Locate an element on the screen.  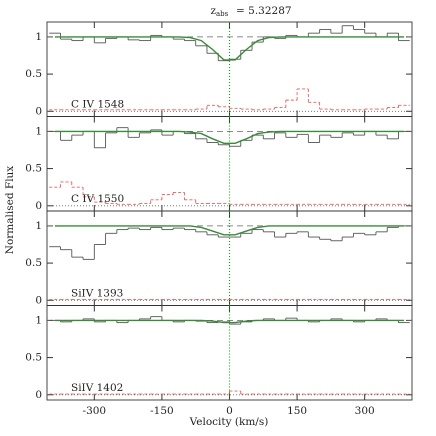
panel-label: C IV 1550 is located at coordinates (97, 199).